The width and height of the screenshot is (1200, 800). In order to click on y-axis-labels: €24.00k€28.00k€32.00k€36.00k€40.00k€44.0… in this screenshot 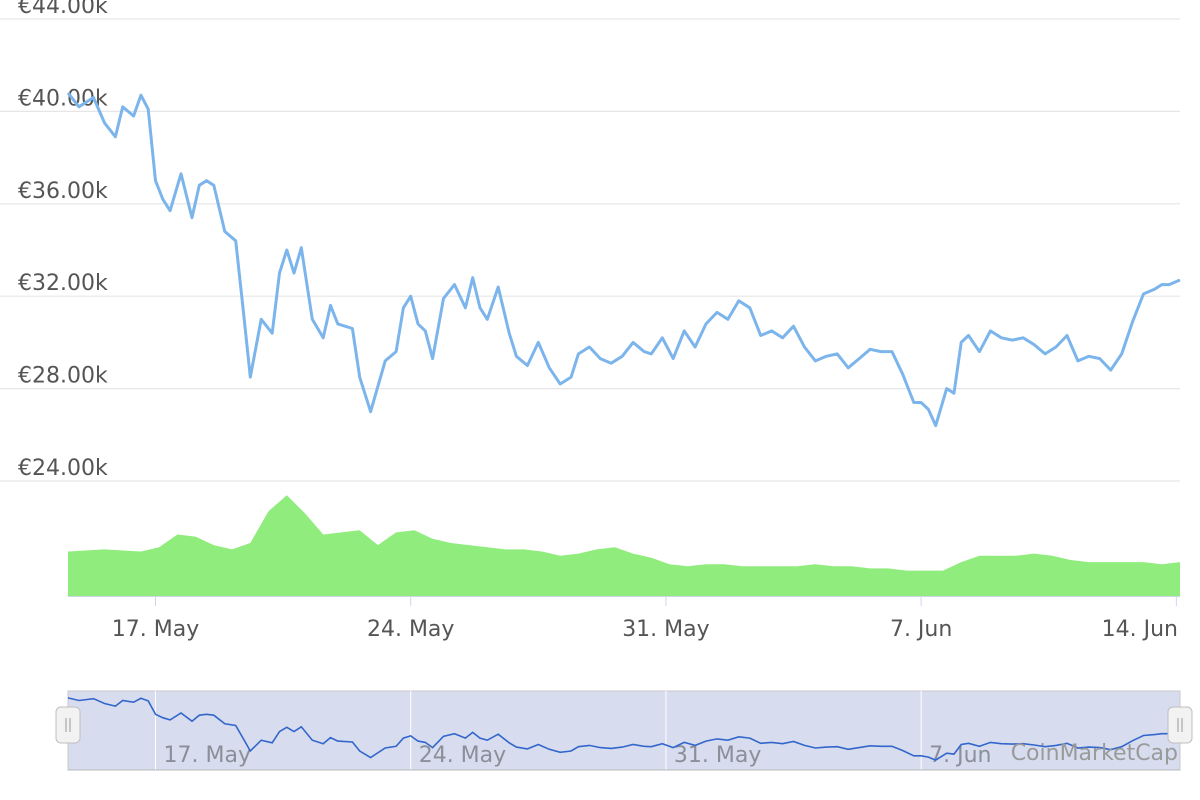, I will do `click(63, 240)`.